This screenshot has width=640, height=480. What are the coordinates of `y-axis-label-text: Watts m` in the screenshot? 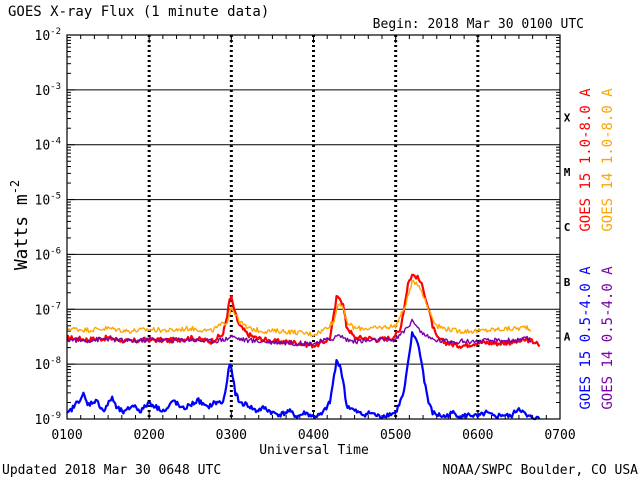 It's located at (21, 232).